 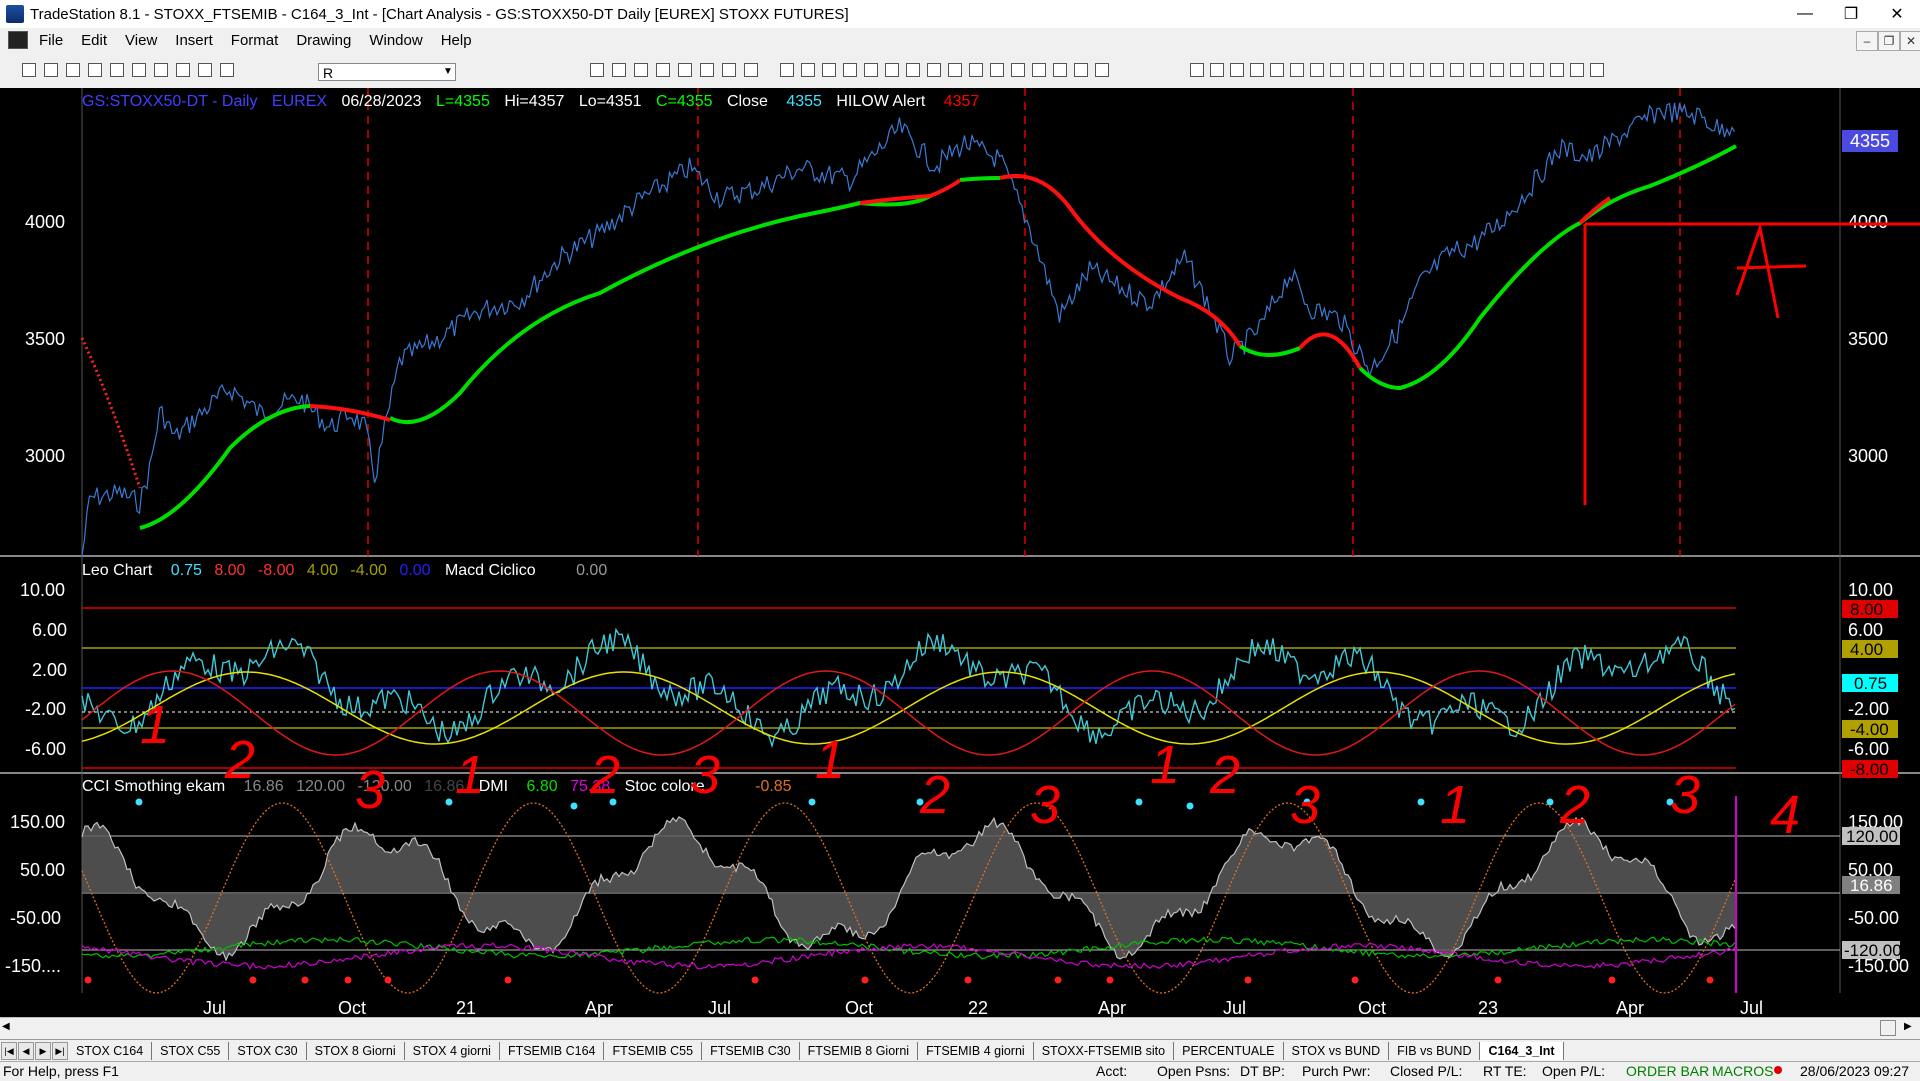 I want to click on workspace-tab: STOX C55, so click(x=191, y=1051).